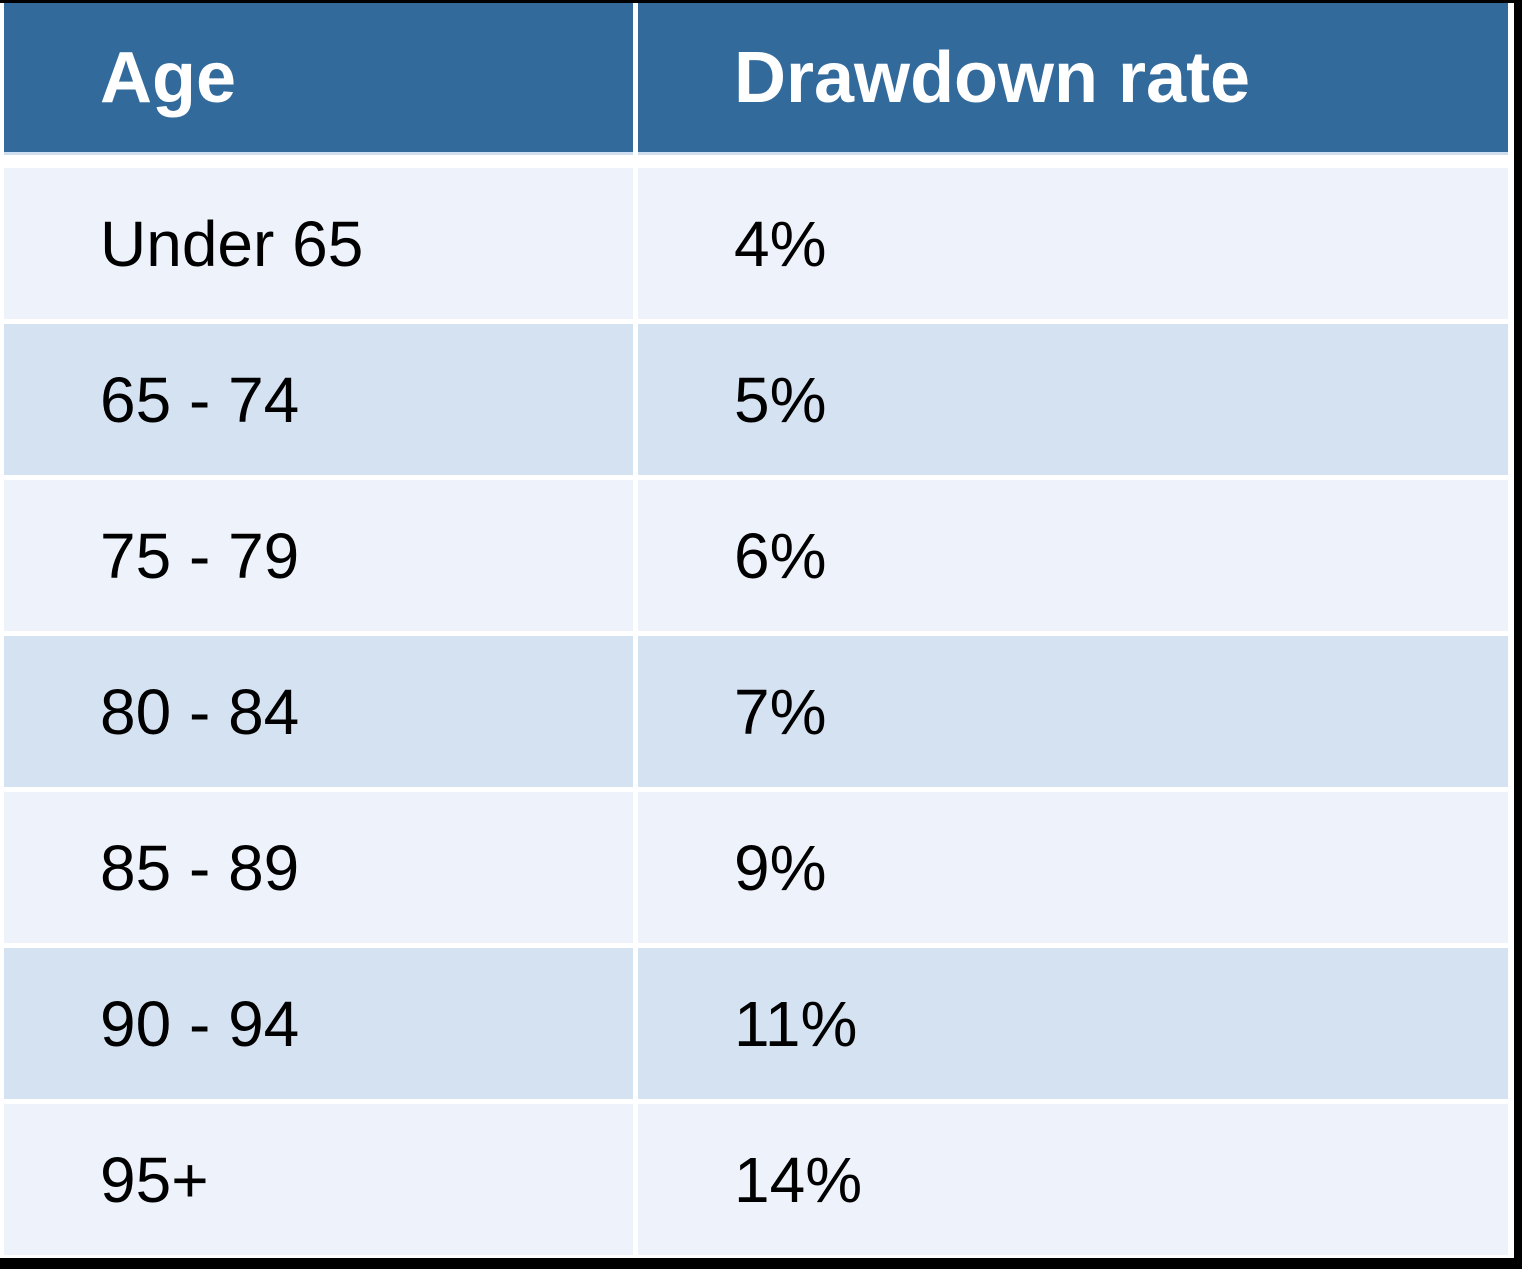  What do you see at coordinates (1073, 867) in the screenshot?
I see `rate-cell: 9%` at bounding box center [1073, 867].